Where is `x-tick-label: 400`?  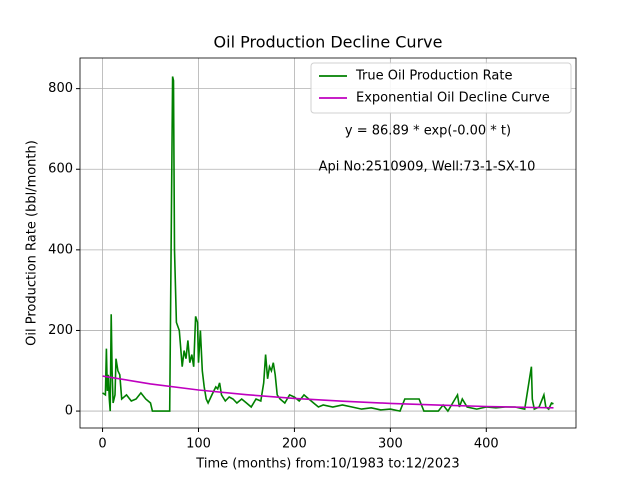 x-tick-label: 400 is located at coordinates (486, 444).